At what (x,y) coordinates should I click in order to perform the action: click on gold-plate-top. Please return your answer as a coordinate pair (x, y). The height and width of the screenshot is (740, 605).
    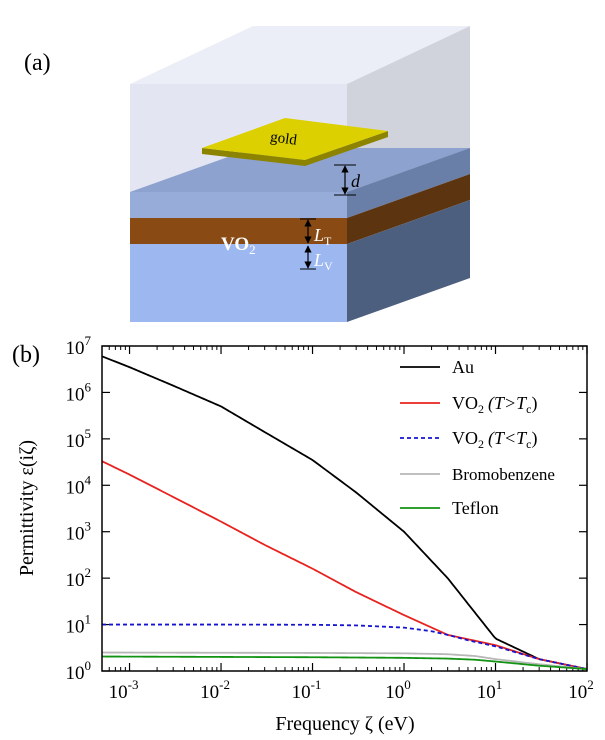
    Looking at the image, I should click on (295, 139).